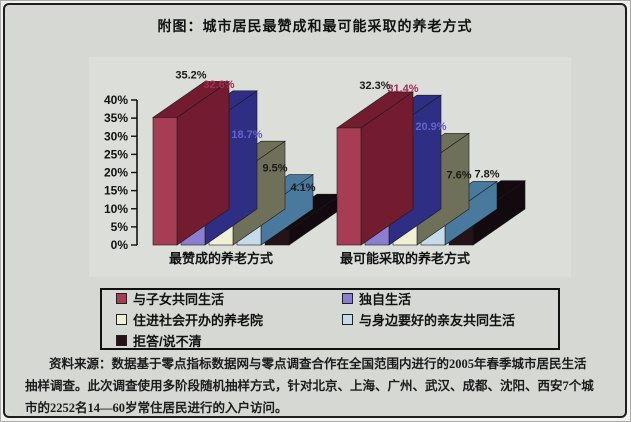 This screenshot has width=631, height=422. What do you see at coordinates (430, 127) in the screenshot?
I see `bar-value-label: 20.9%` at bounding box center [430, 127].